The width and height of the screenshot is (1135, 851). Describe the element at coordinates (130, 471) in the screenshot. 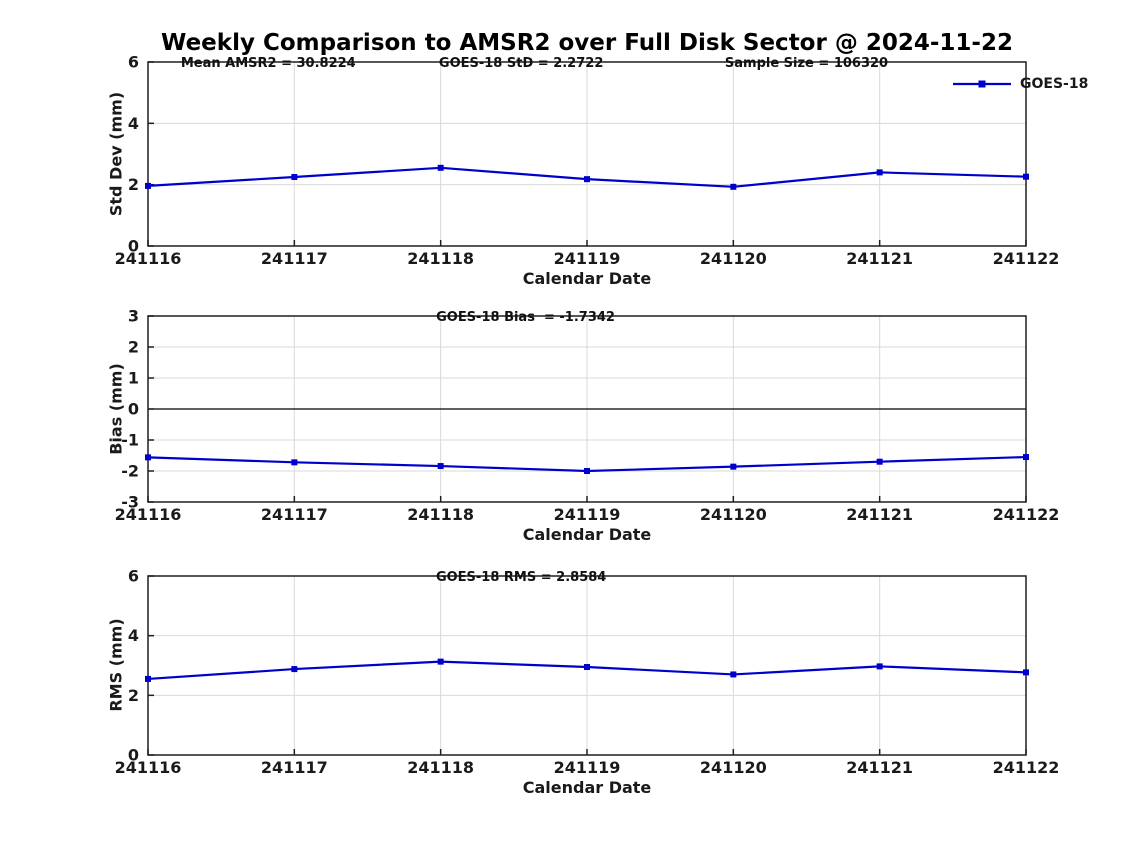

I see `y-tick-label: -2` at that location.